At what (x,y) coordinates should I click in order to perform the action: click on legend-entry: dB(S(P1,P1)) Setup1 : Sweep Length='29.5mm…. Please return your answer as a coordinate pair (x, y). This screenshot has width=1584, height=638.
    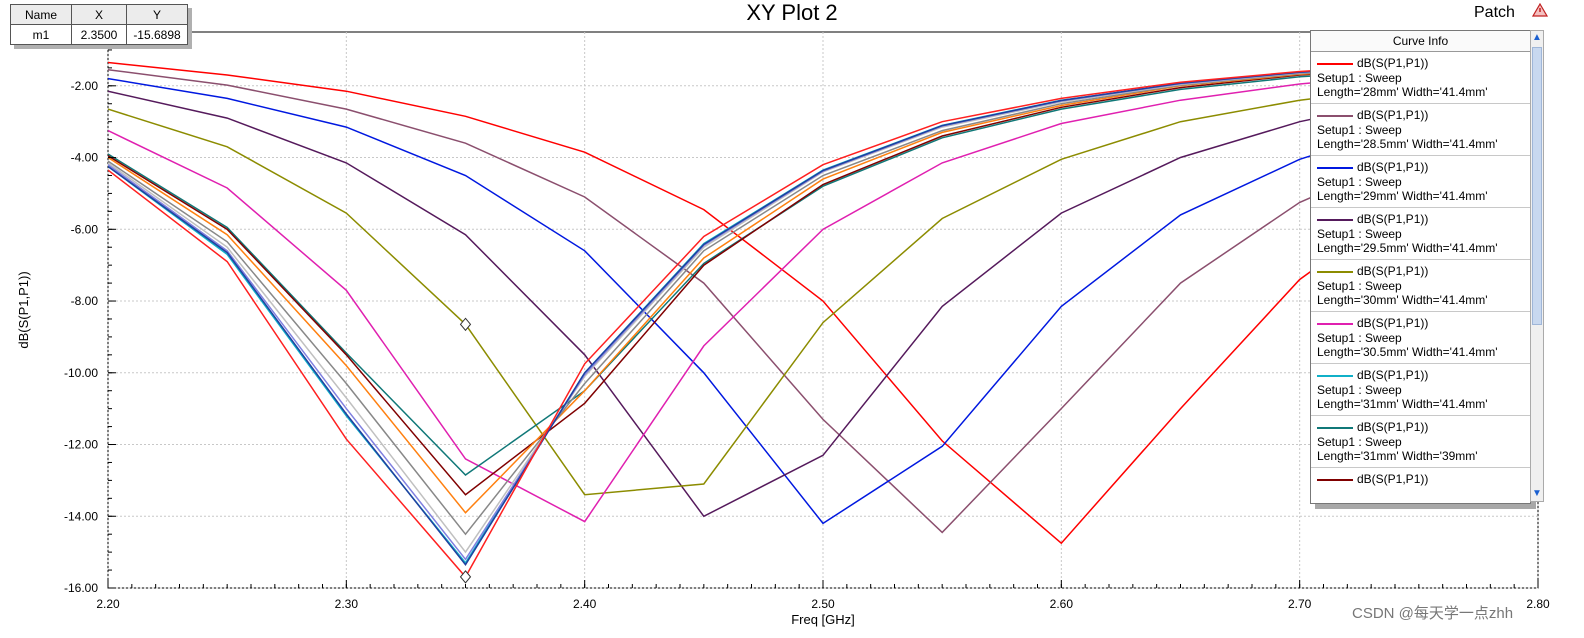
    Looking at the image, I should click on (1420, 234).